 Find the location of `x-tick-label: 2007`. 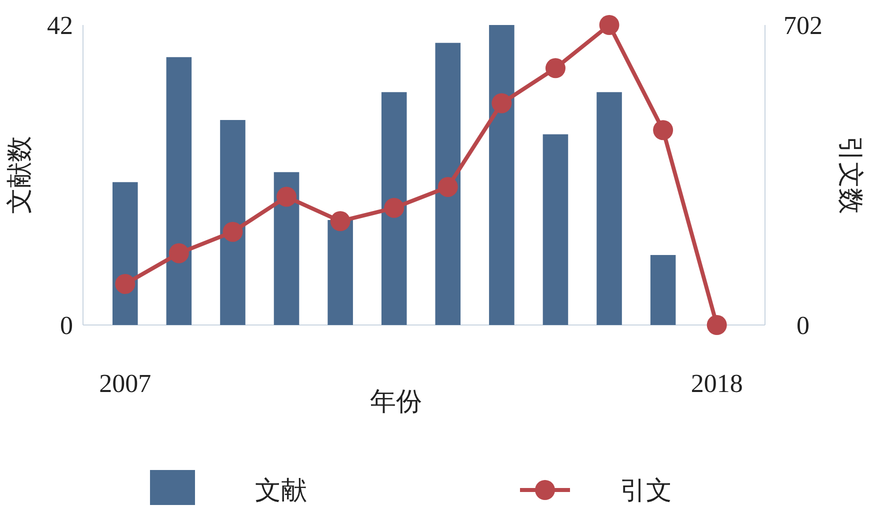

x-tick-label: 2007 is located at coordinates (125, 383).